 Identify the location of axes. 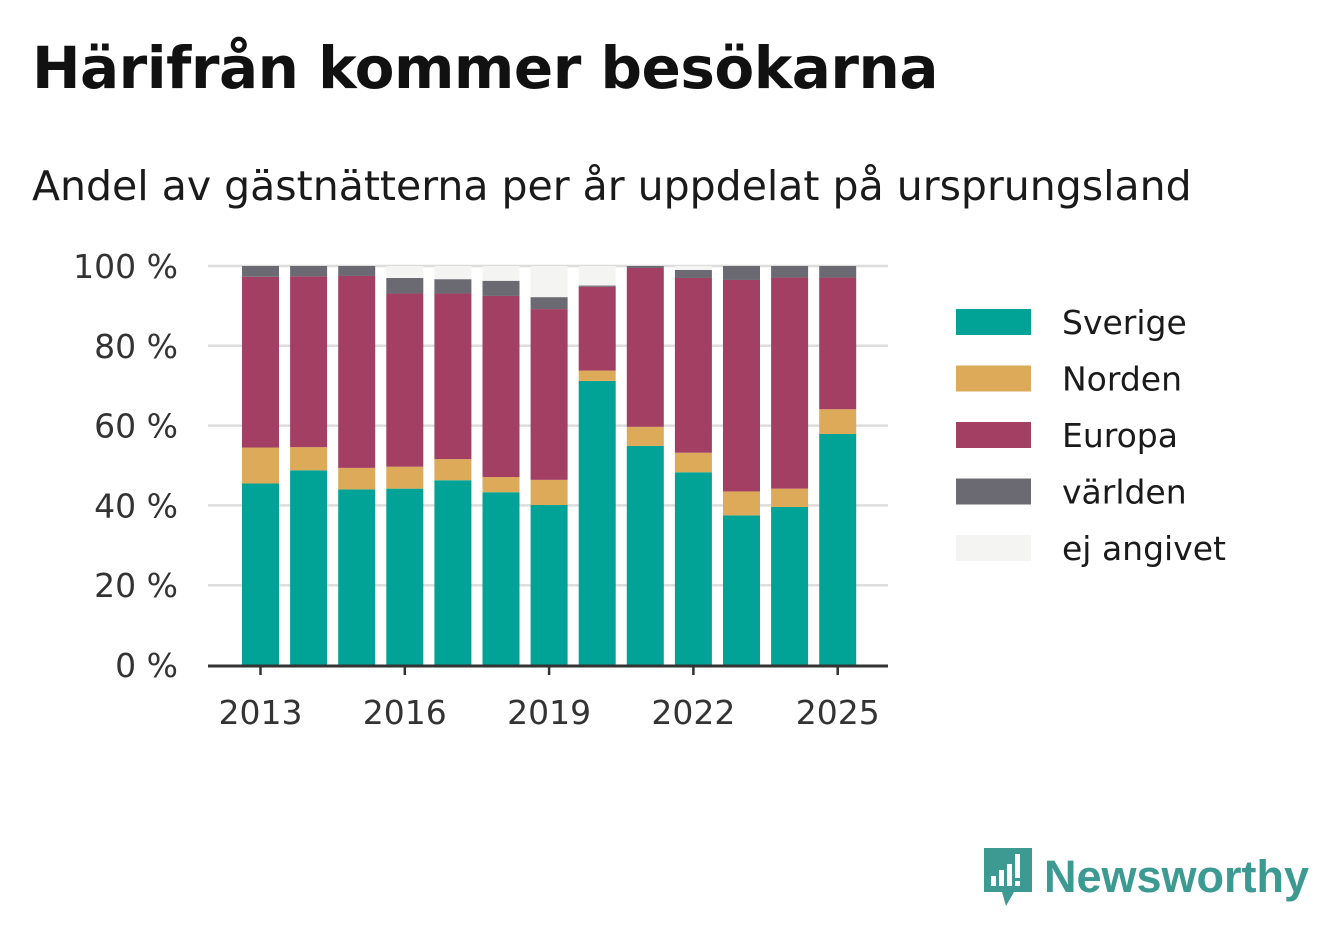
(548, 669).